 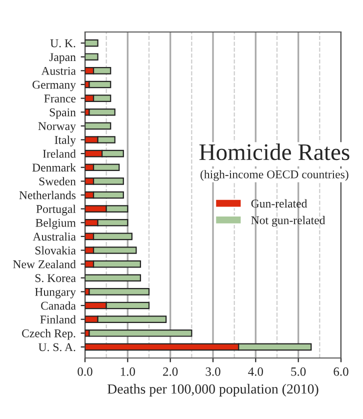 I want to click on y-tick-label: Germany, so click(x=54, y=86).